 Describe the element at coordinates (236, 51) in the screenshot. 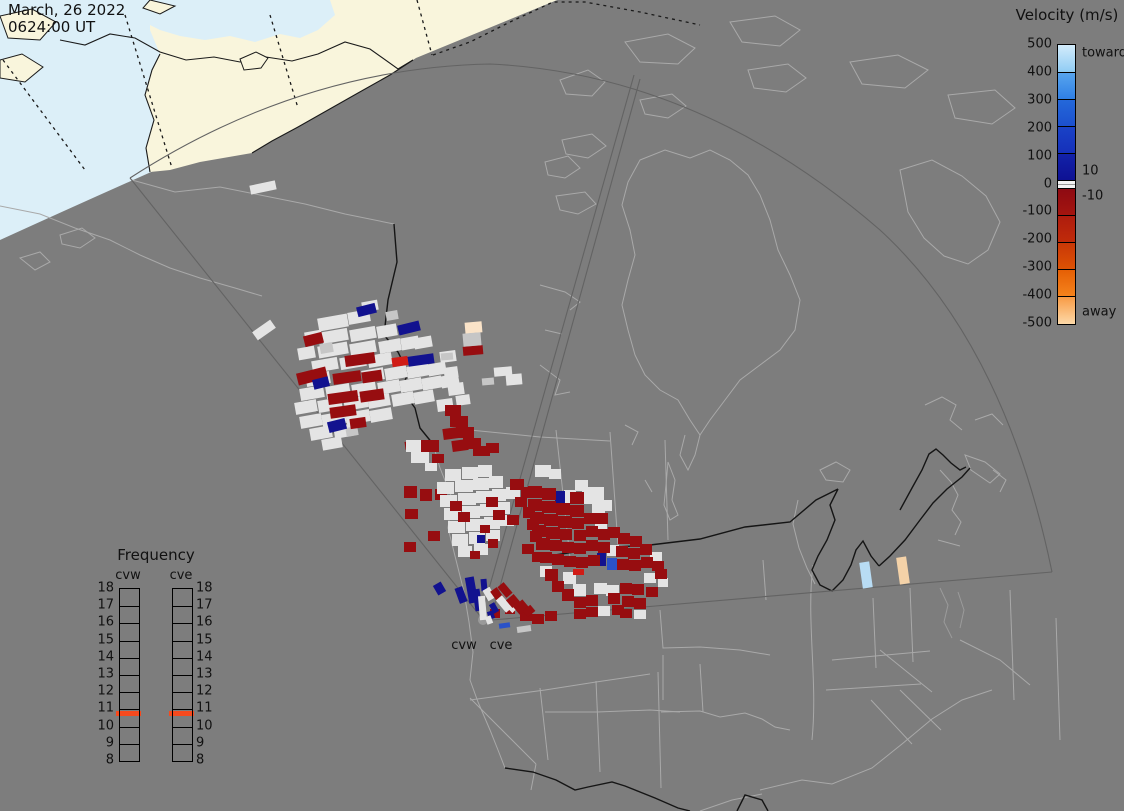

I see `day-coastline-north` at that location.